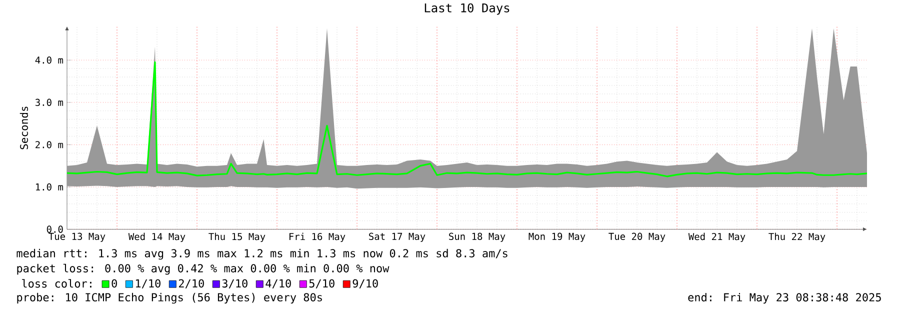 The height and width of the screenshot is (310, 897). I want to click on legend-label: 1/10, so click(148, 283).